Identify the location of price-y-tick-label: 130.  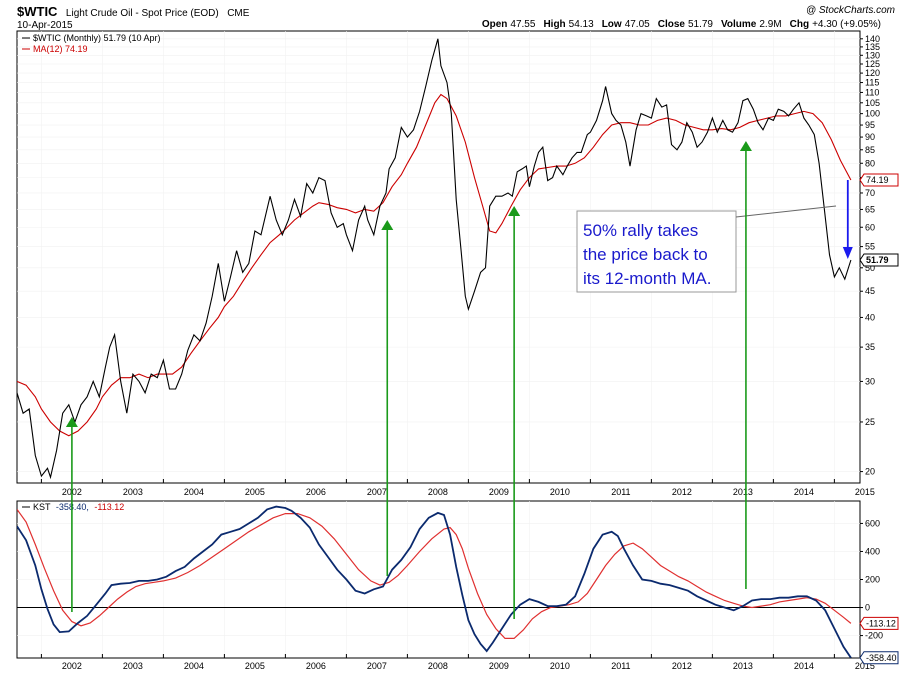
(872, 55).